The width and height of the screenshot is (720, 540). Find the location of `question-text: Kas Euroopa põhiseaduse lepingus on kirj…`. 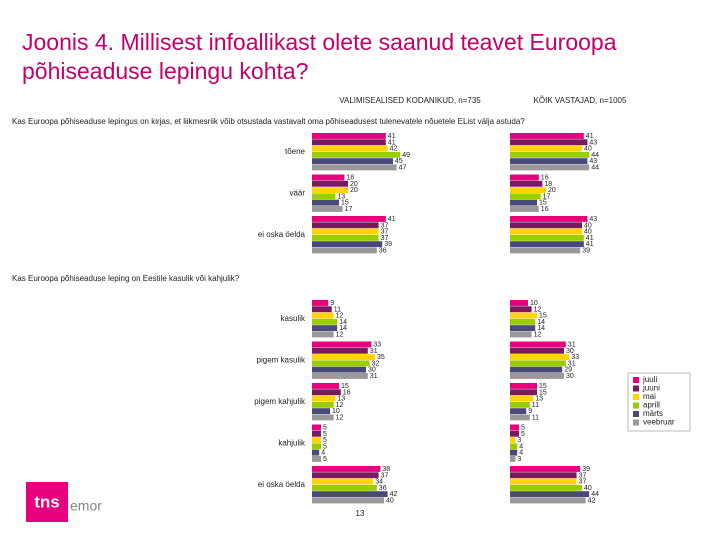

question-text: Kas Euroopa põhiseaduse lepingus on kirj… is located at coordinates (268, 121).